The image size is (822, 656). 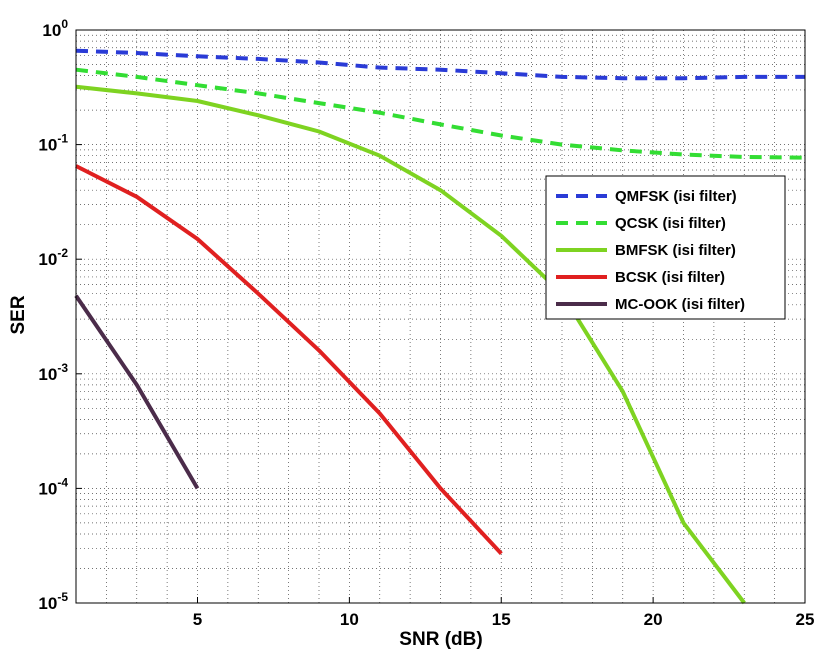 I want to click on legend-label: BMFSK (isi filter), so click(x=675, y=250).